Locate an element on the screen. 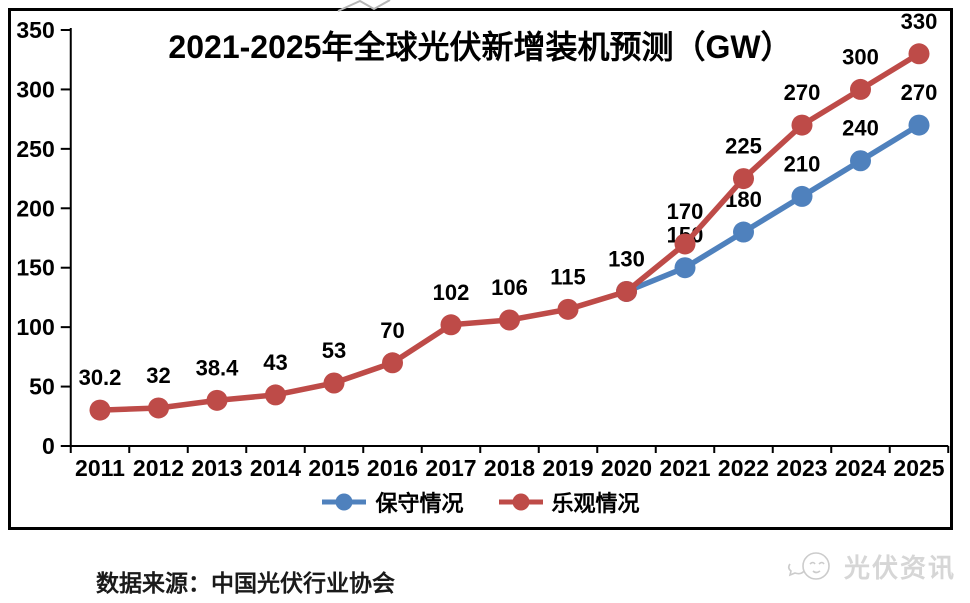 Image resolution: width=970 pixels, height=603 pixels. data-point-label: 240 is located at coordinates (860, 128).